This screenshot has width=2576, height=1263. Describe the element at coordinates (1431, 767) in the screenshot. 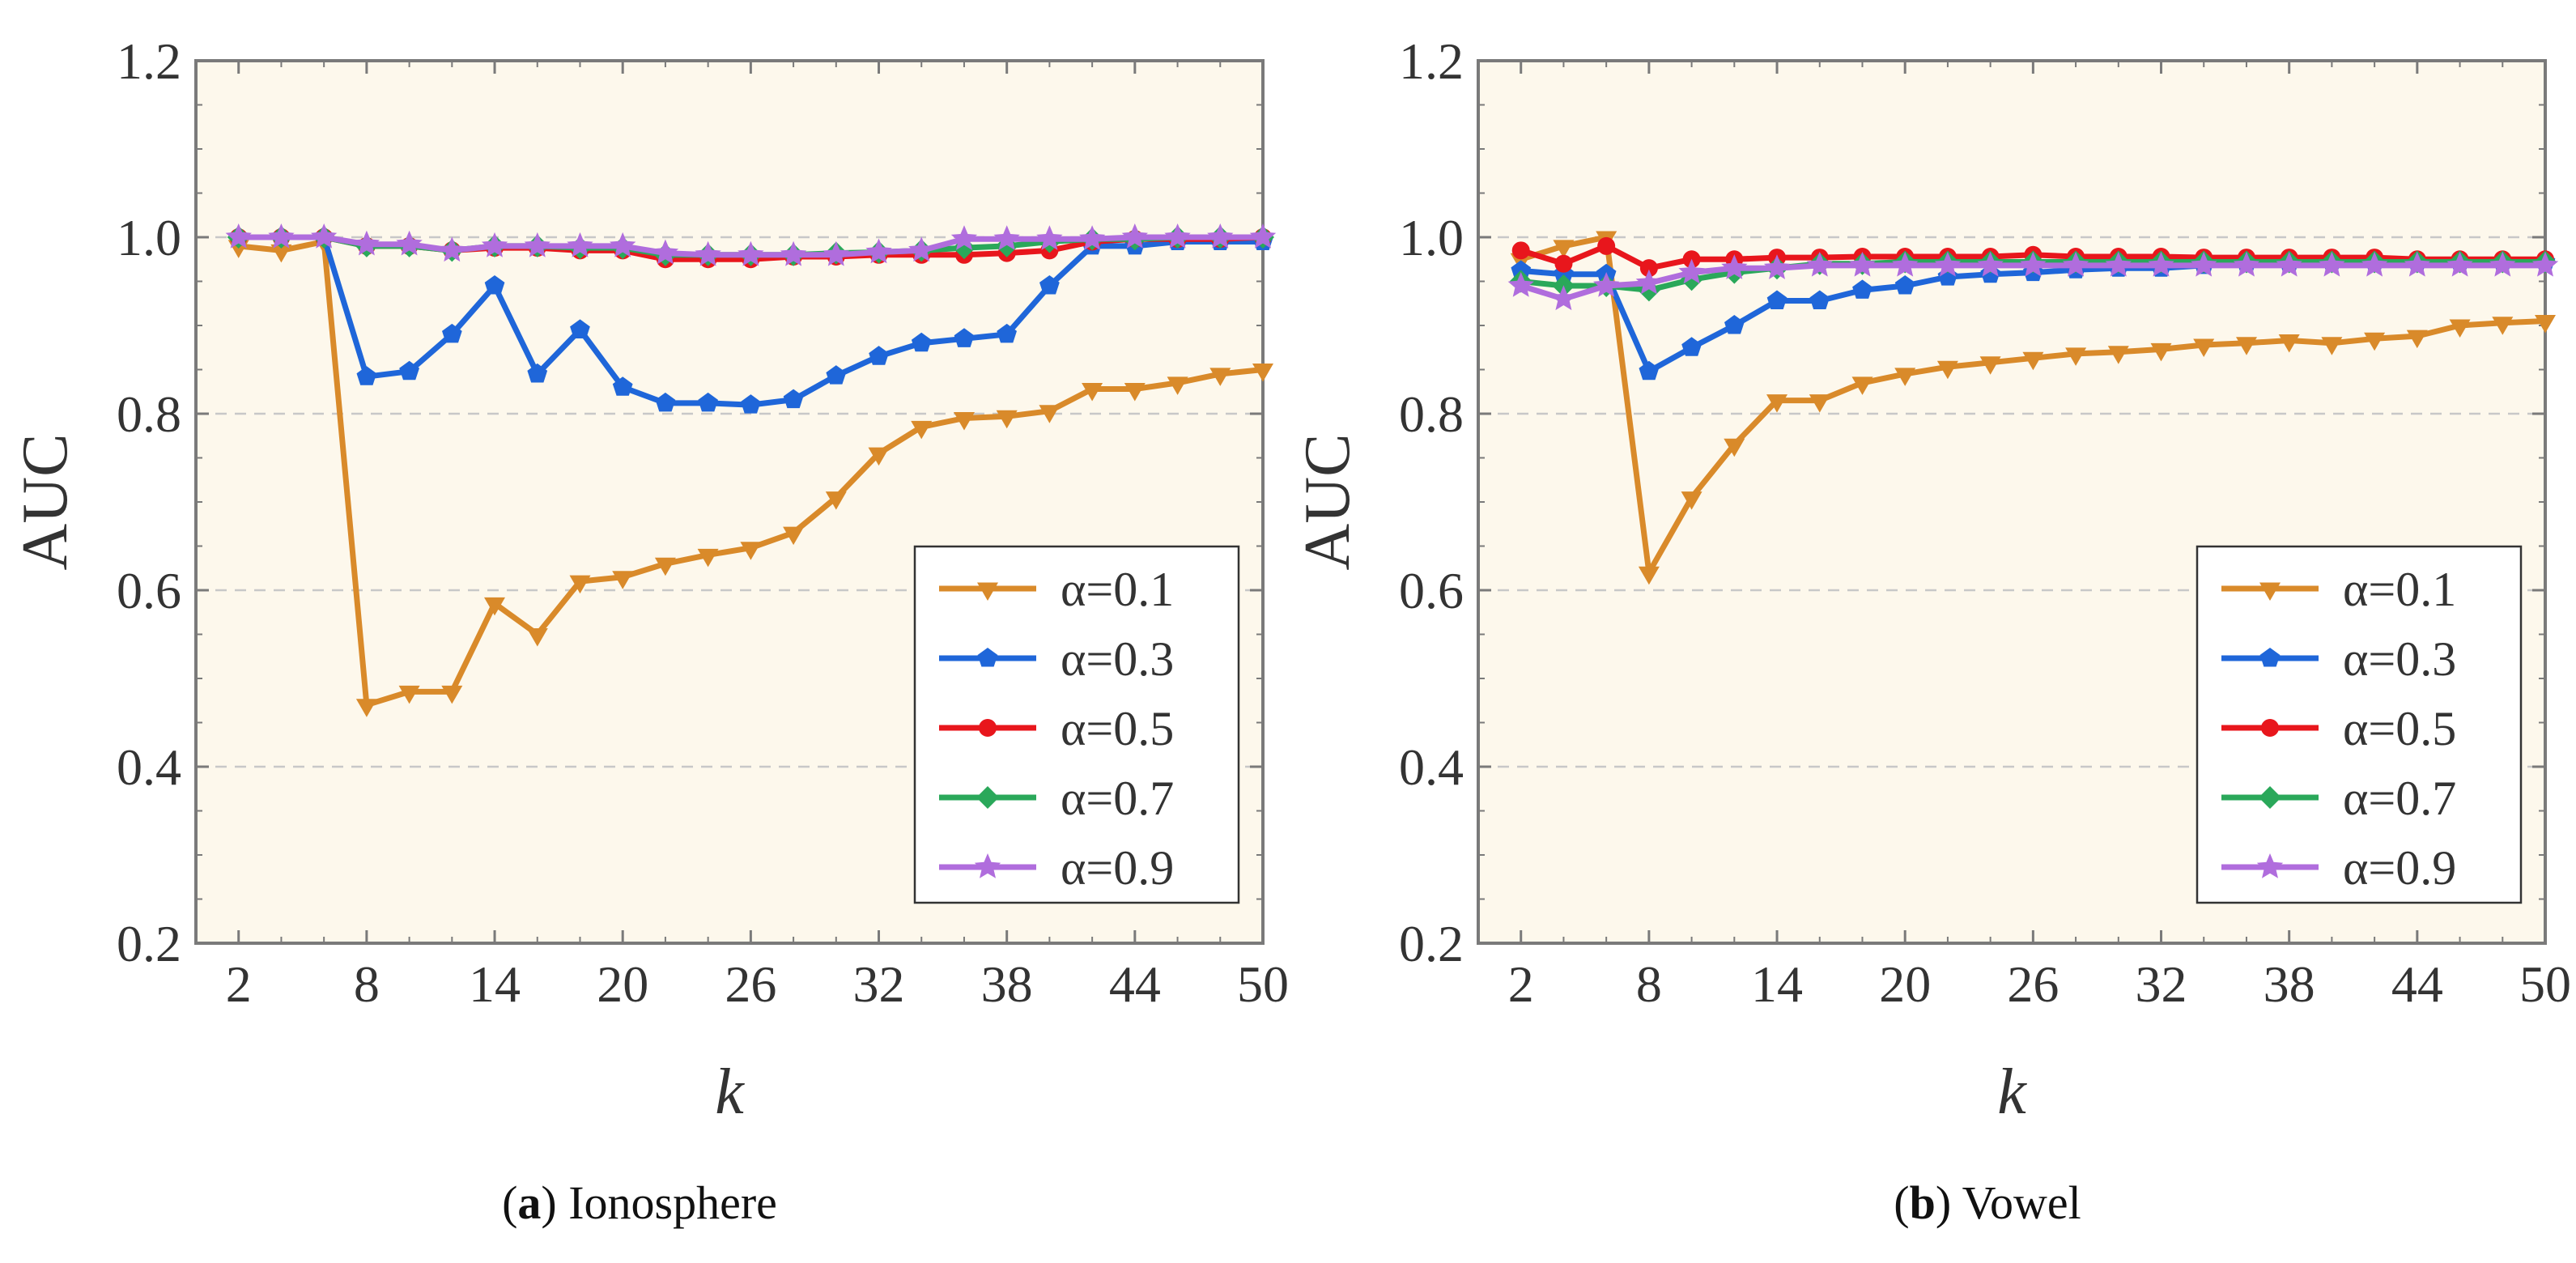

I see `y-tick-label: 0.4` at that location.